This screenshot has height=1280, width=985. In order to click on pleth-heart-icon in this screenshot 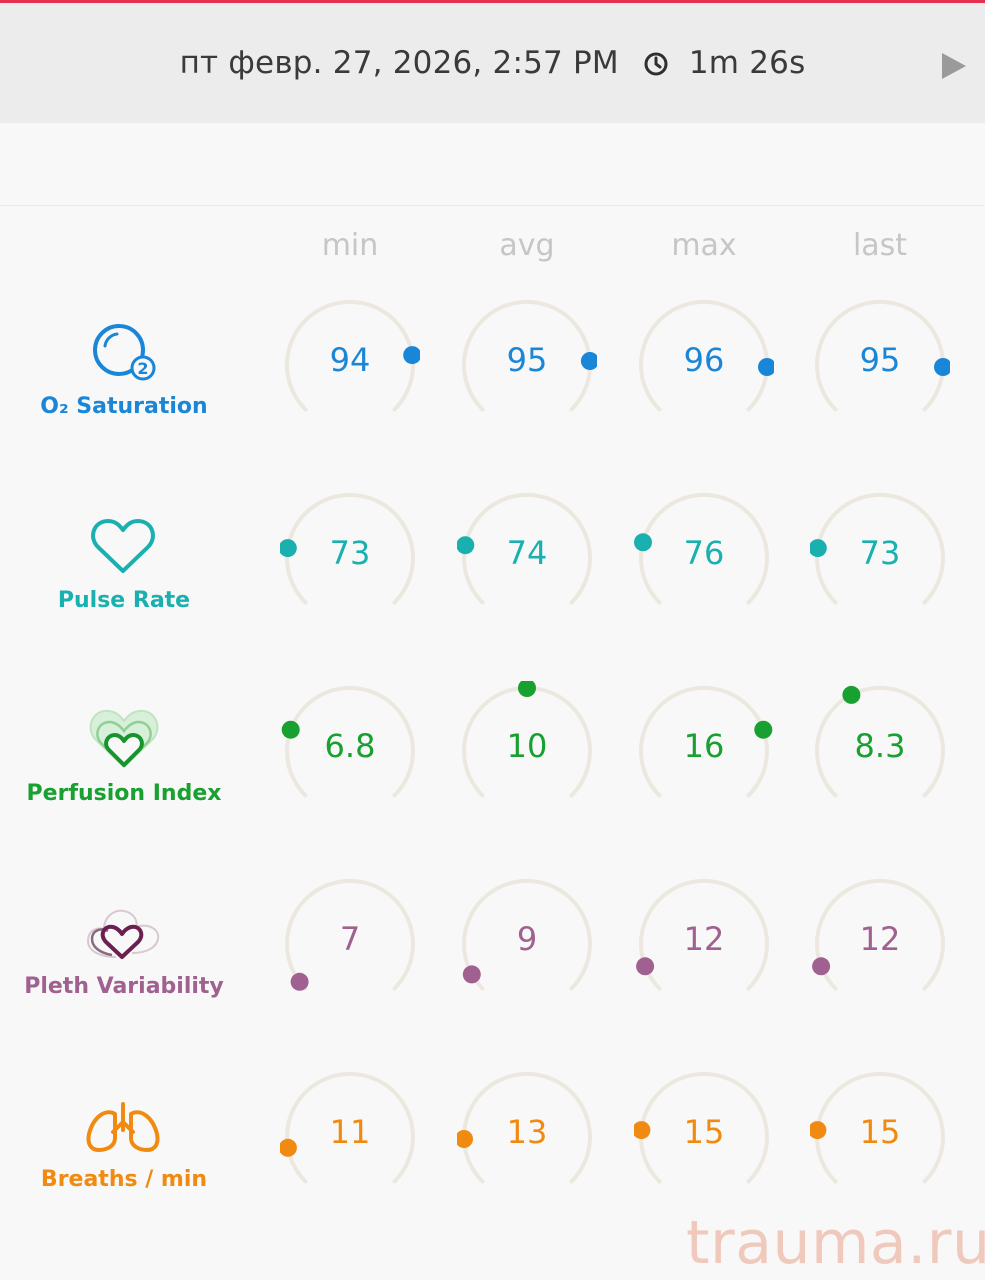, I will do `click(124, 935)`.